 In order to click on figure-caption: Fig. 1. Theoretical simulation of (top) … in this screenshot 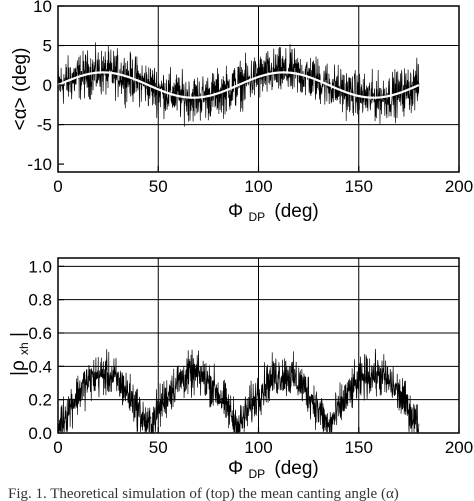, I will do `click(203, 493)`.